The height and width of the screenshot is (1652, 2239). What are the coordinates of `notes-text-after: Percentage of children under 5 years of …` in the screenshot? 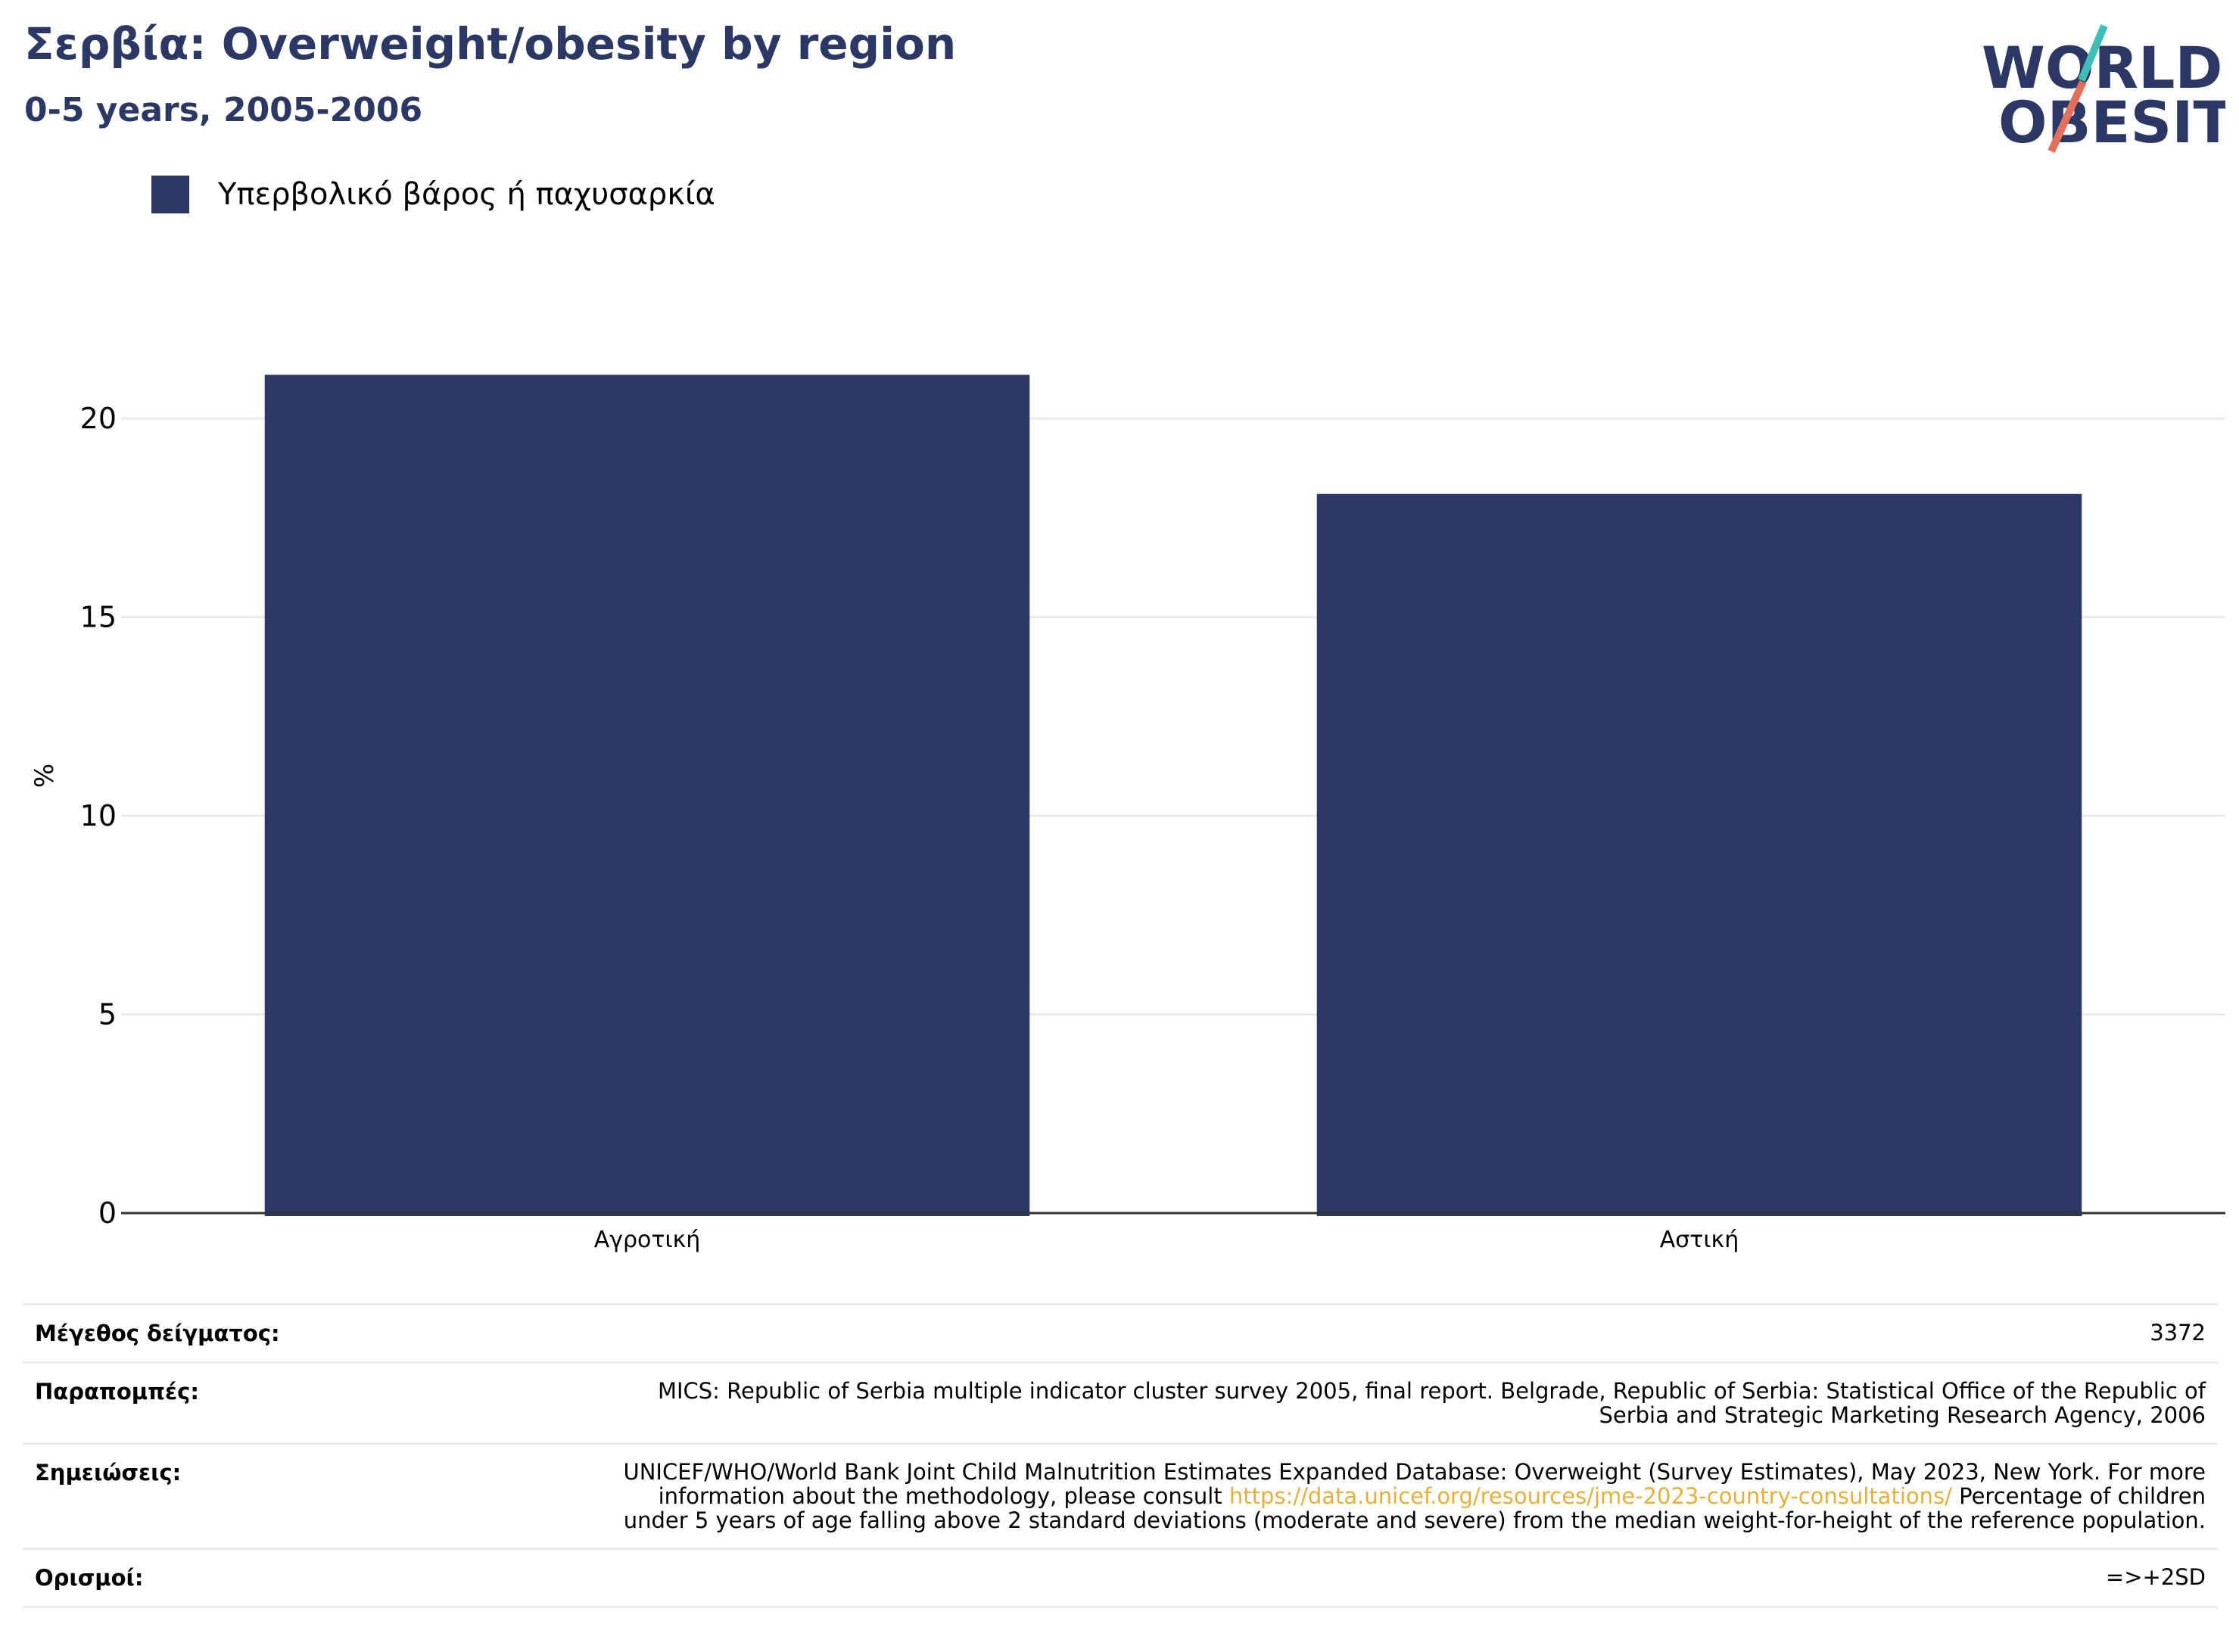 It's located at (1415, 1508).